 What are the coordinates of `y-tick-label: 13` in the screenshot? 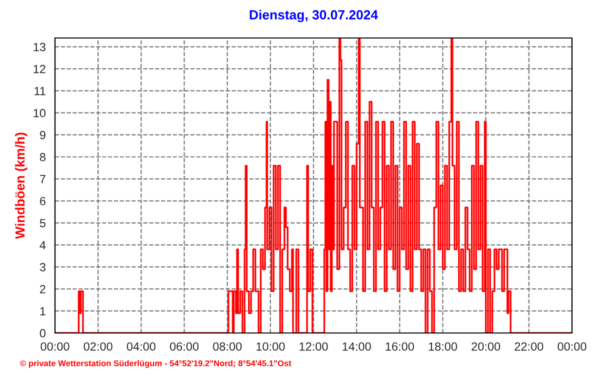 It's located at (40, 47).